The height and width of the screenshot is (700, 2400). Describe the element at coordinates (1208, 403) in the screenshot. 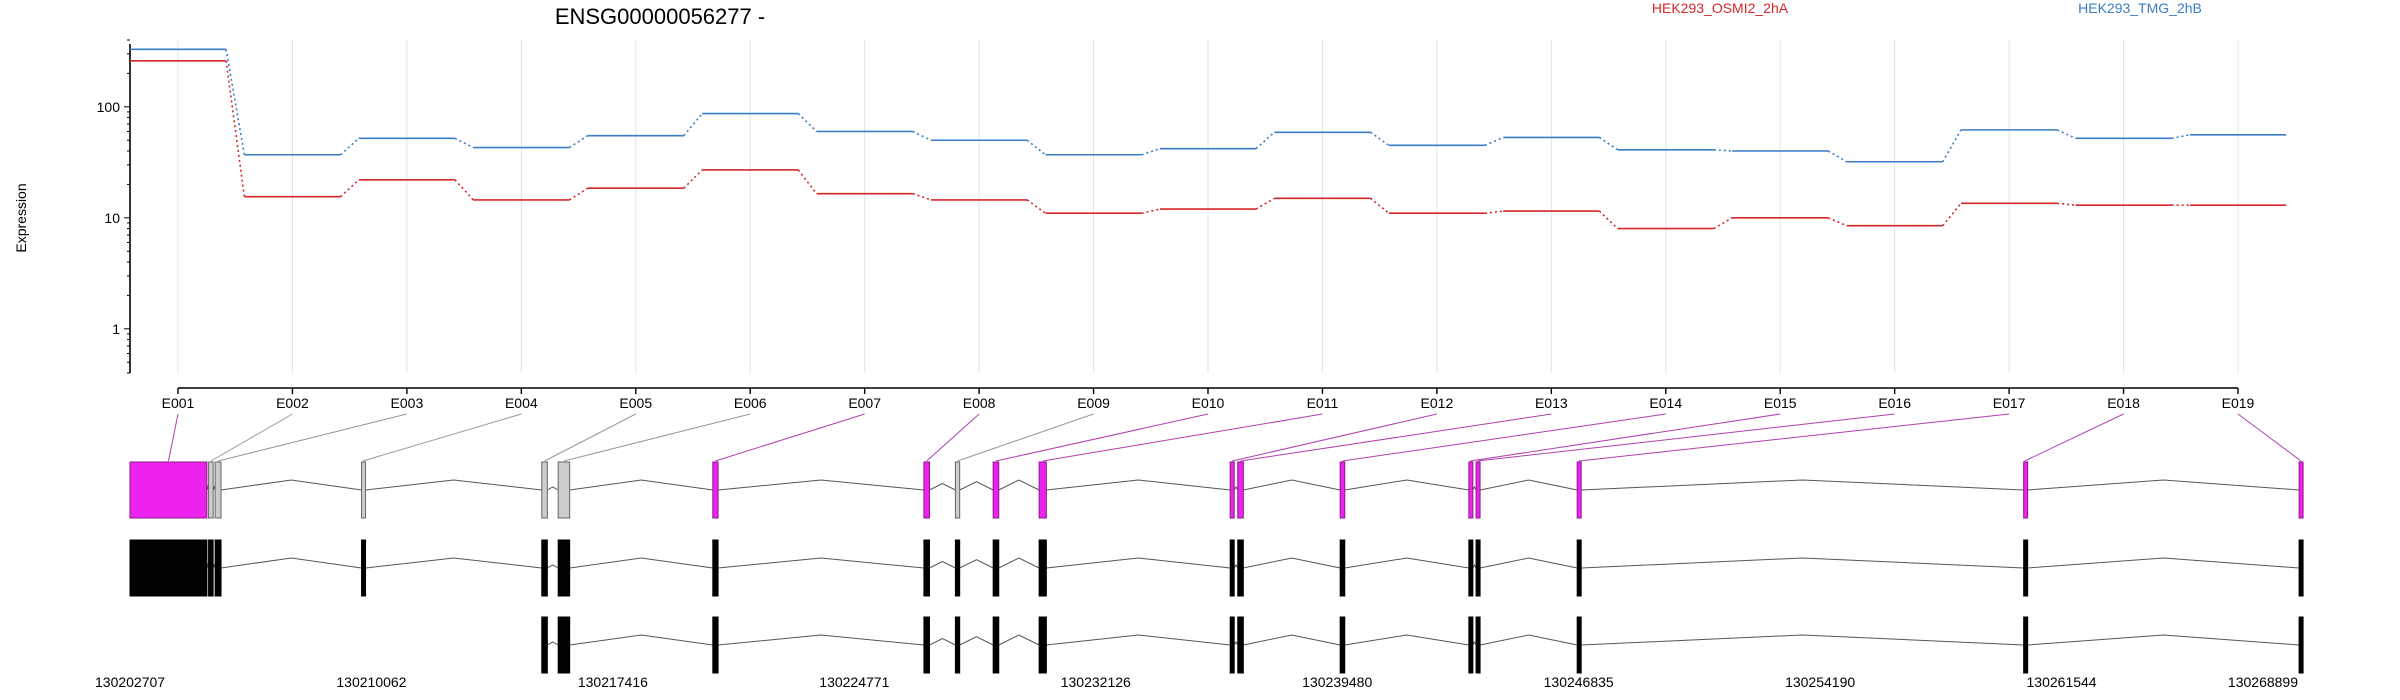

I see `x-tick-label-e010: E010` at that location.